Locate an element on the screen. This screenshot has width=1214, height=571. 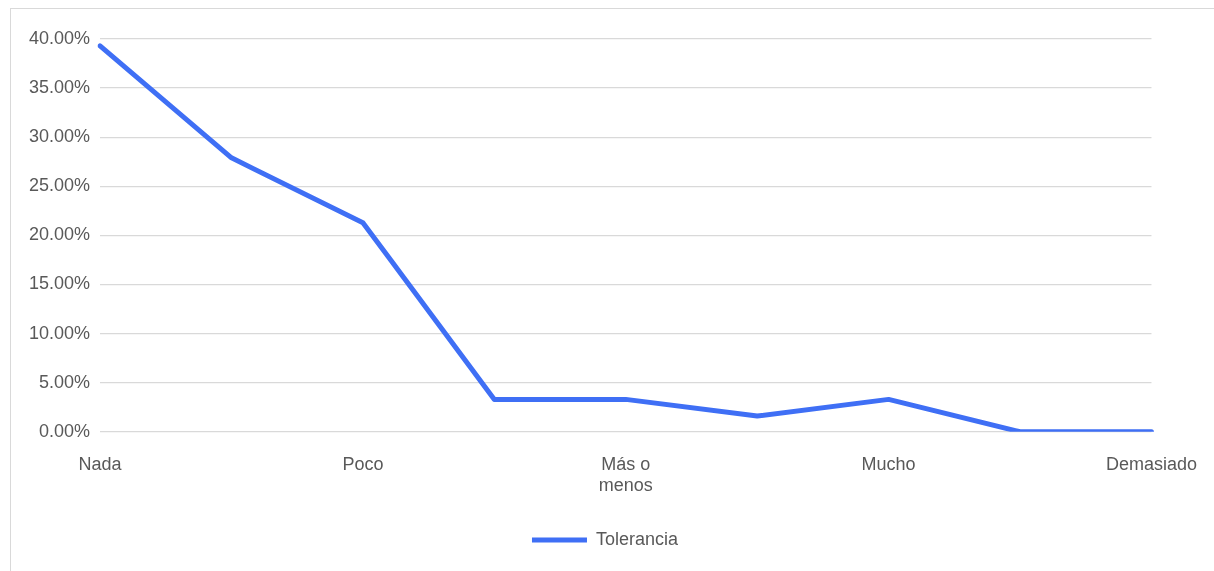
y-tick-label: 0.00% is located at coordinates (65, 430).